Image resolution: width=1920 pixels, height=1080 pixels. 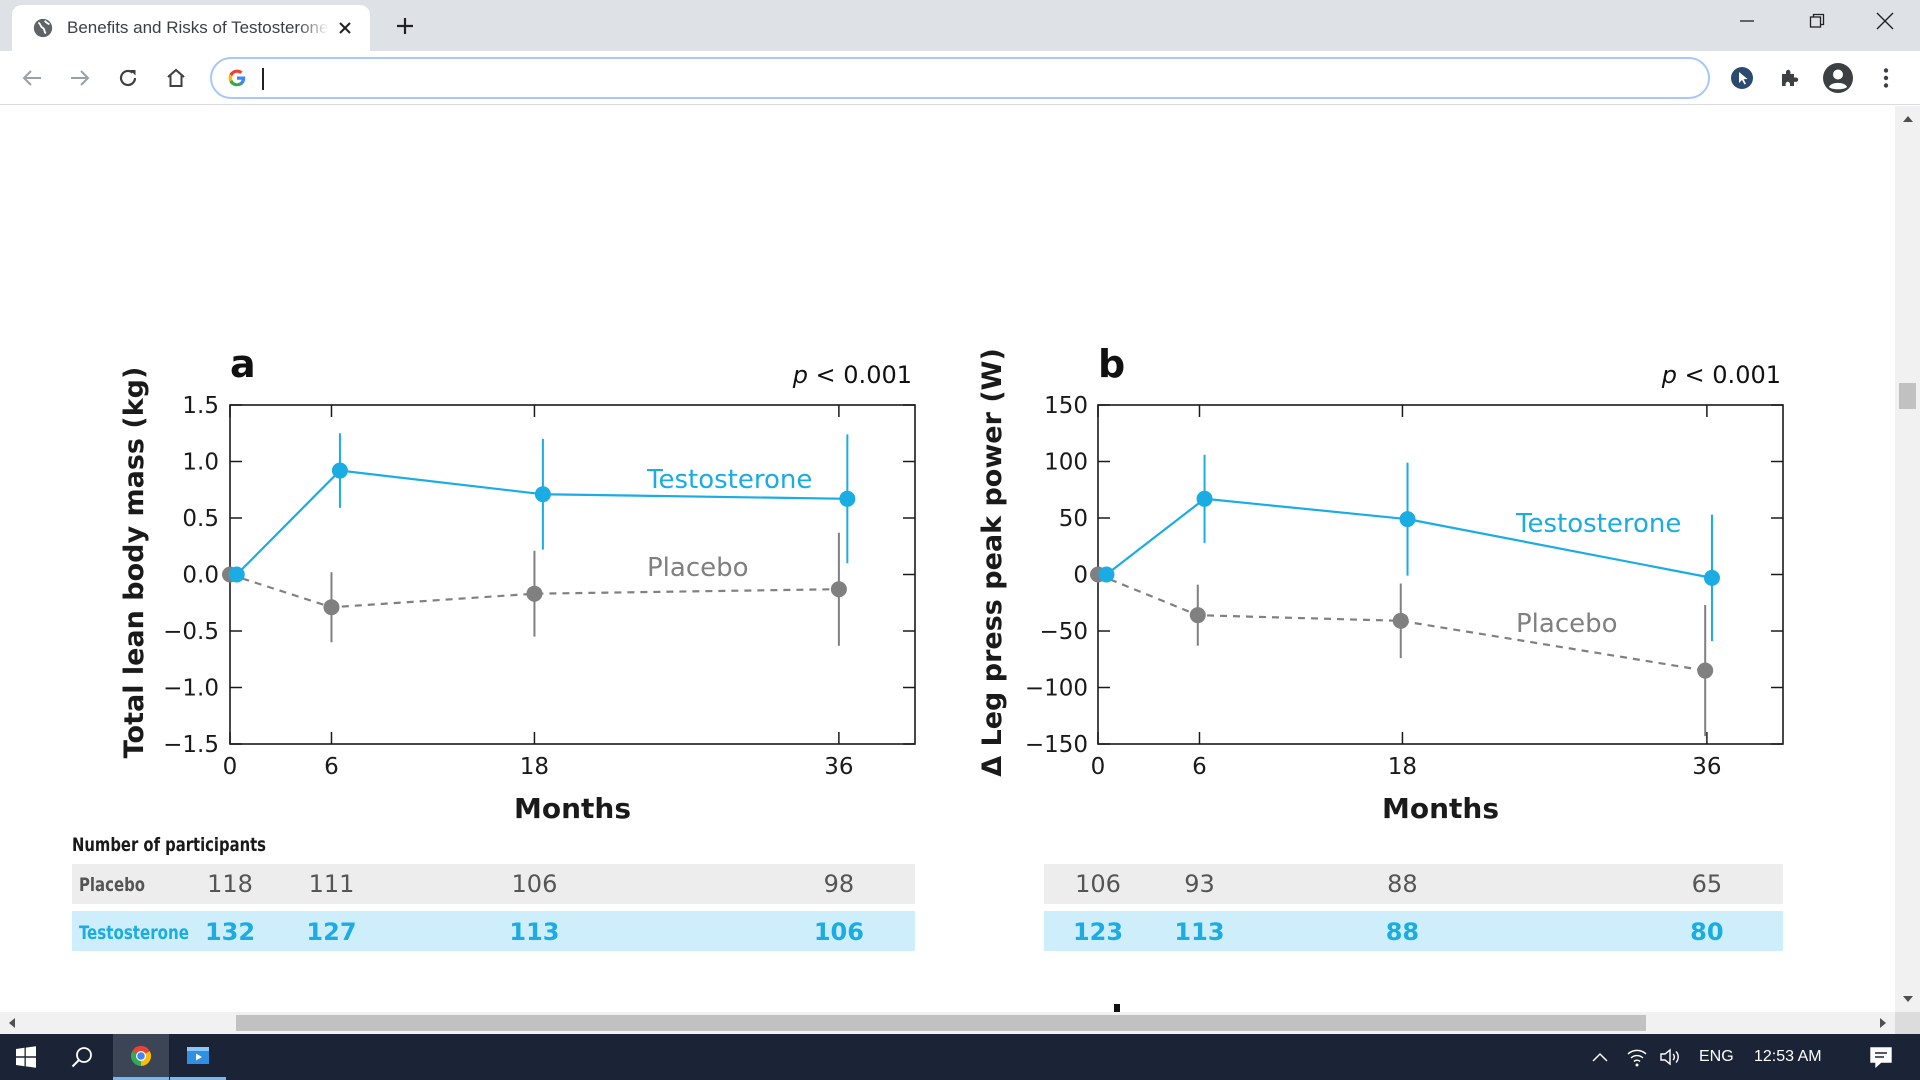 I want to click on y-tick-label: −50, so click(x=1063, y=632).